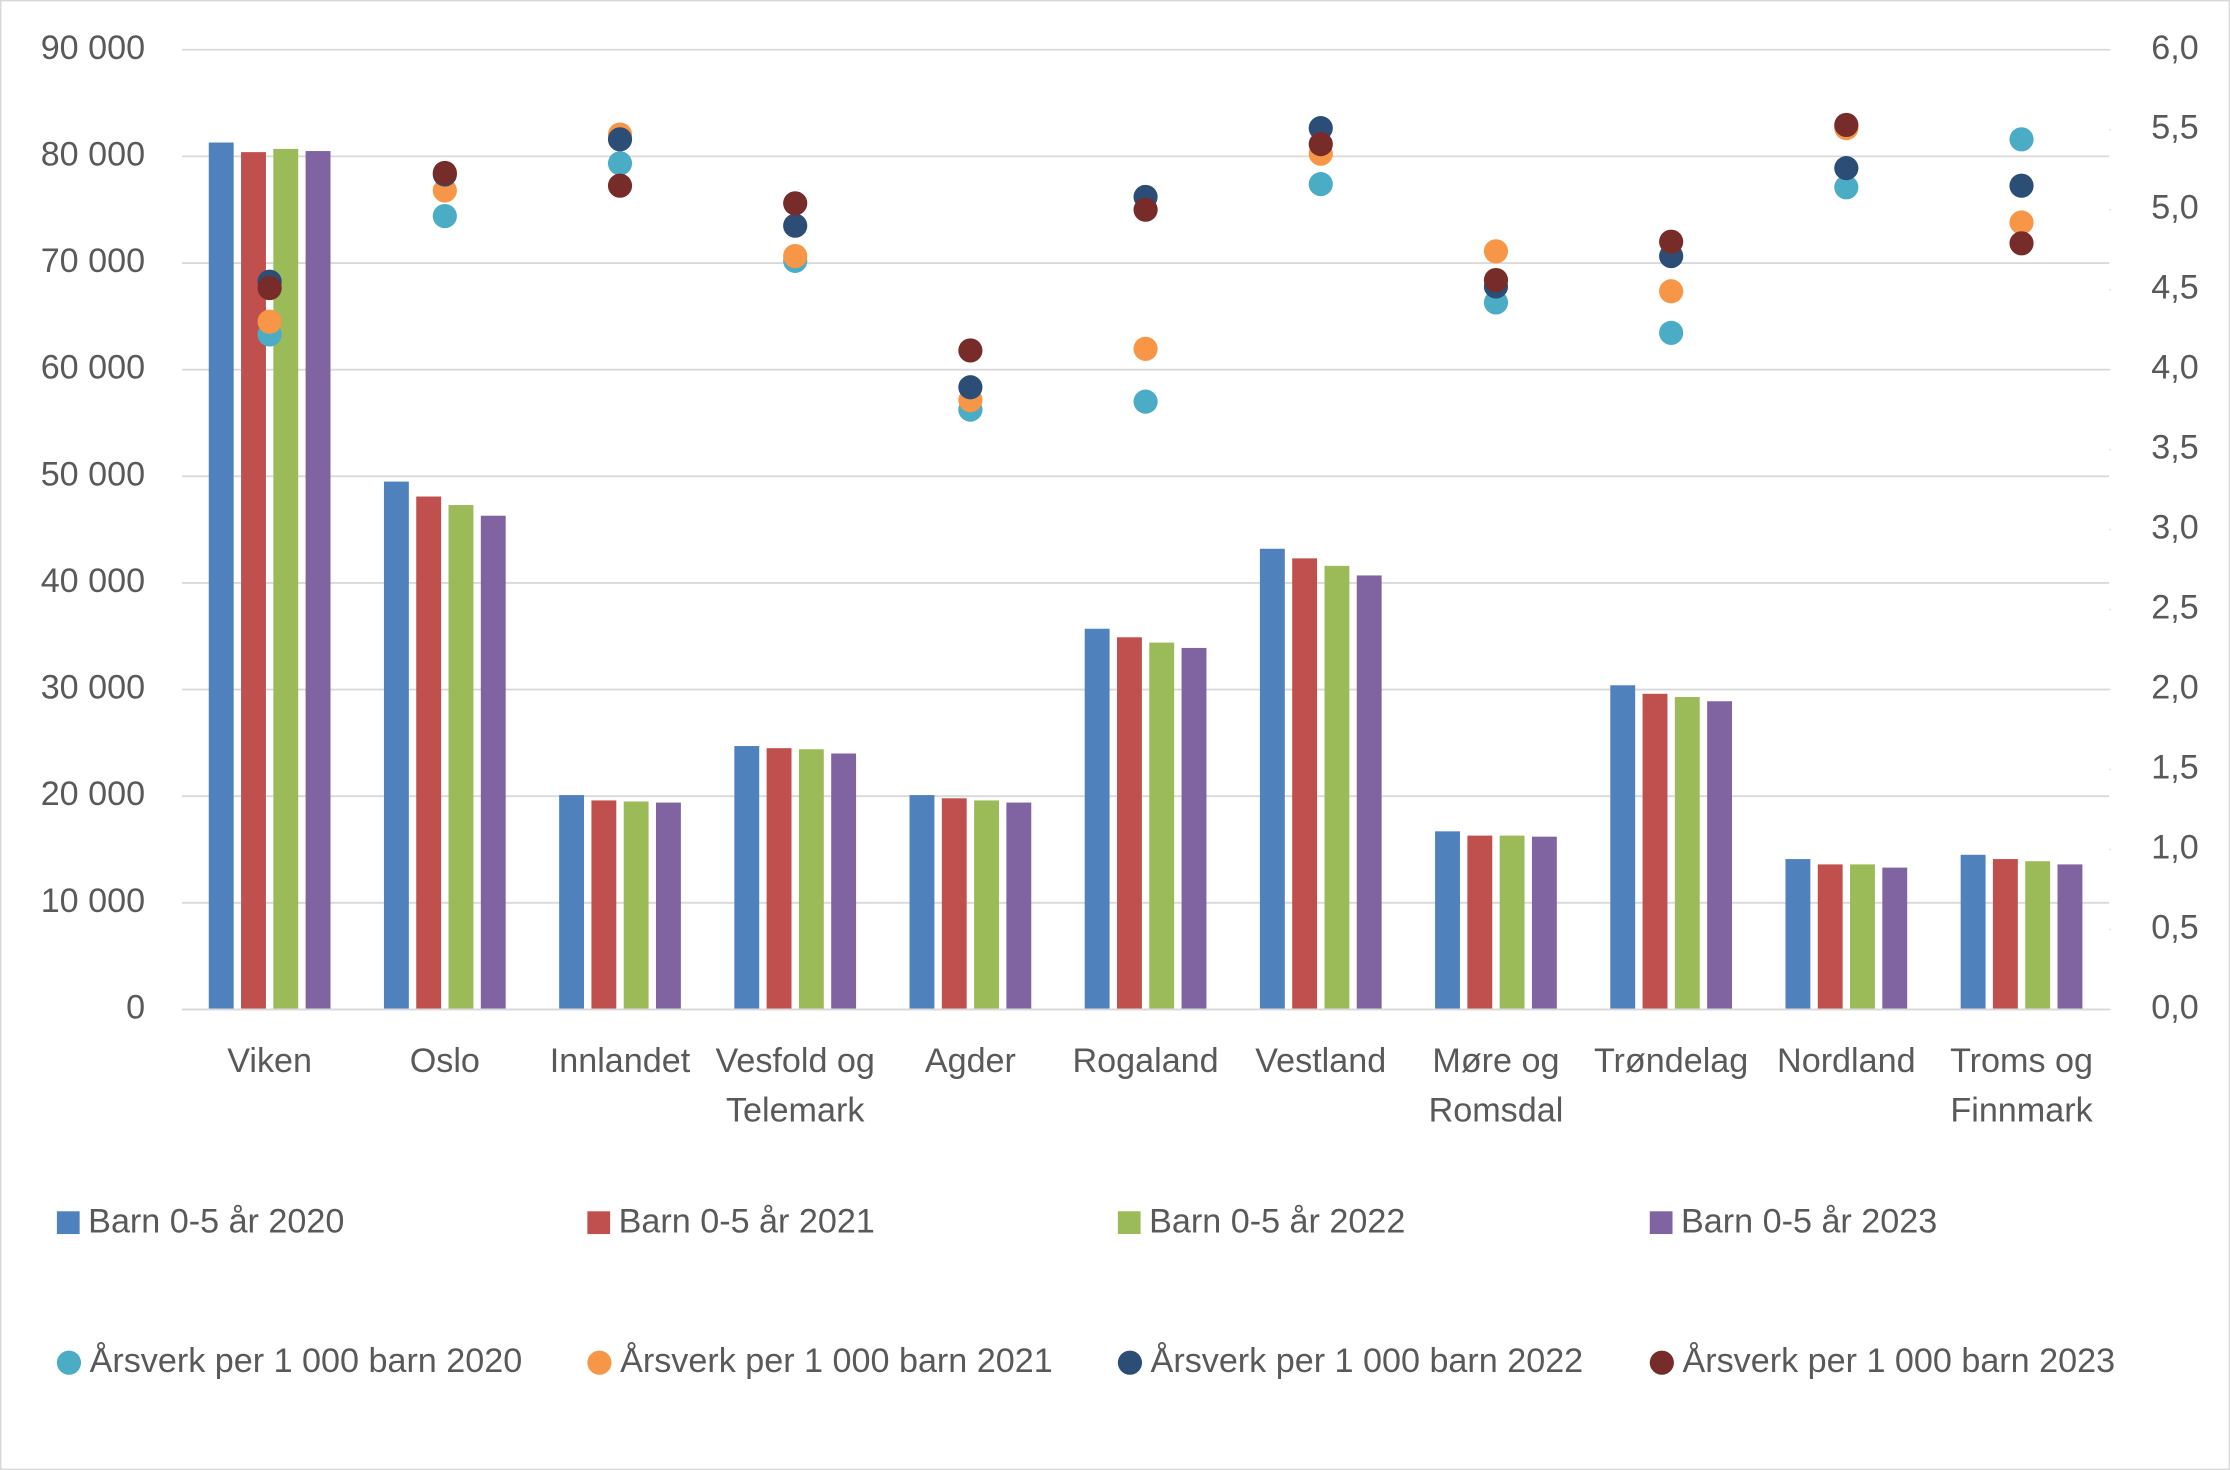 This screenshot has height=1470, width=2230. I want to click on y2-tick-label: 1,5, so click(2174, 768).